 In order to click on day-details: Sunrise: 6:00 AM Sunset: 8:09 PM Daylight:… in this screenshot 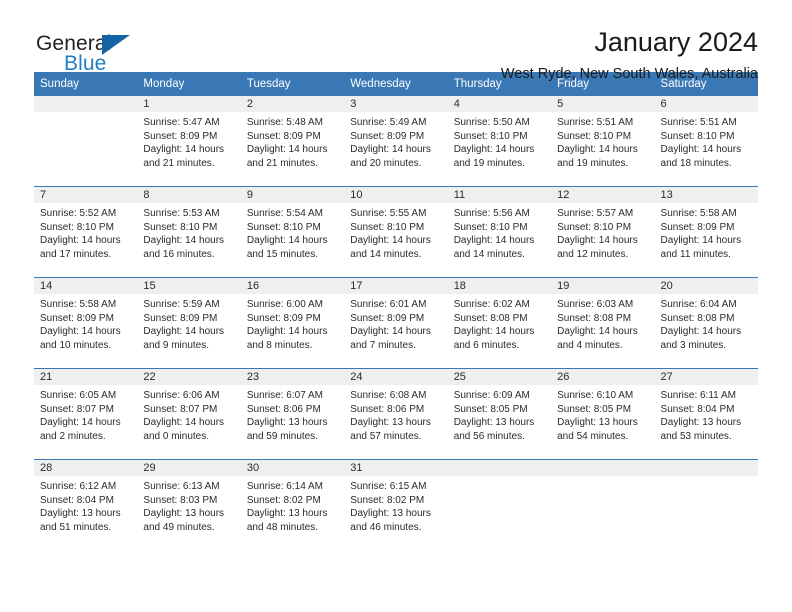, I will do `click(292, 323)`.